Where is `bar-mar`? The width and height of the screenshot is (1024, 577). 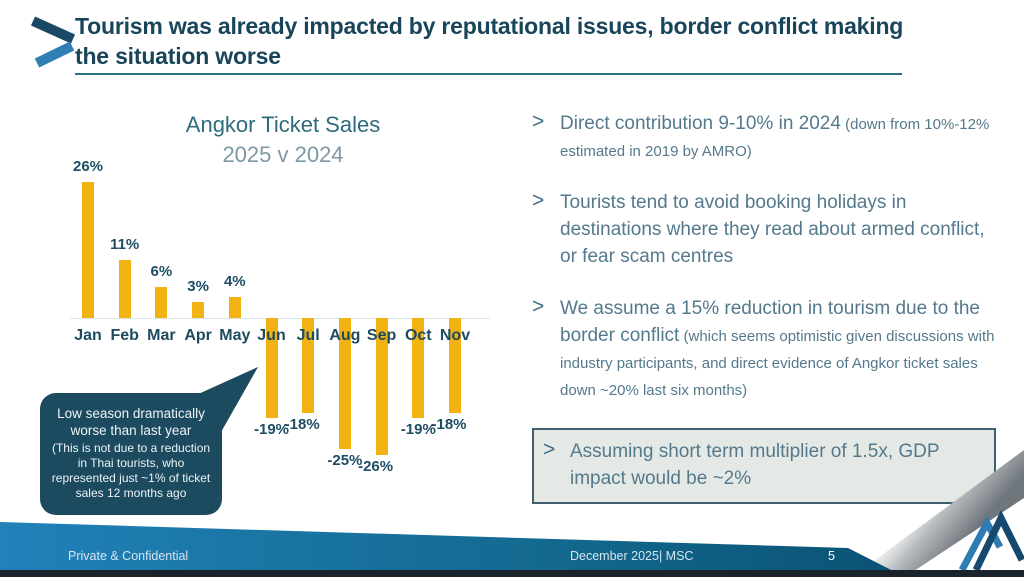 bar-mar is located at coordinates (161, 302).